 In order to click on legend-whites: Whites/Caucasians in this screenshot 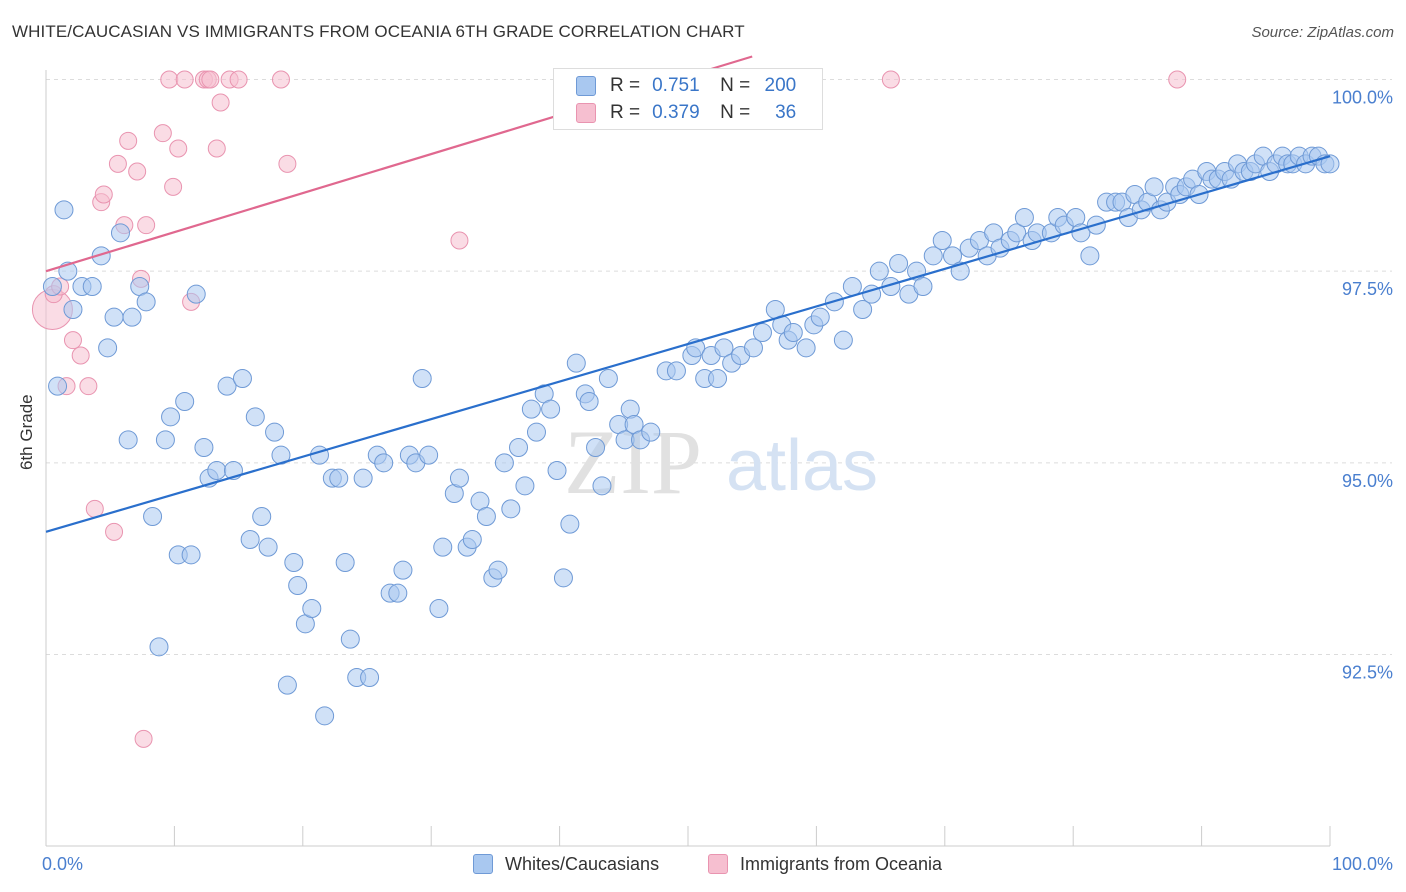, I will do `click(566, 864)`.